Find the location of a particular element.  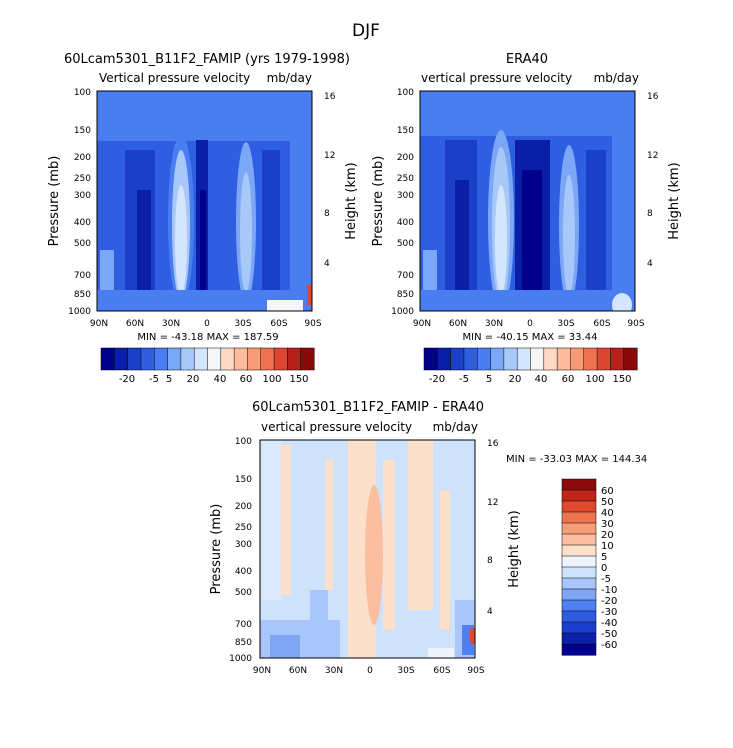

y2tick-label: 12 is located at coordinates (492, 503).